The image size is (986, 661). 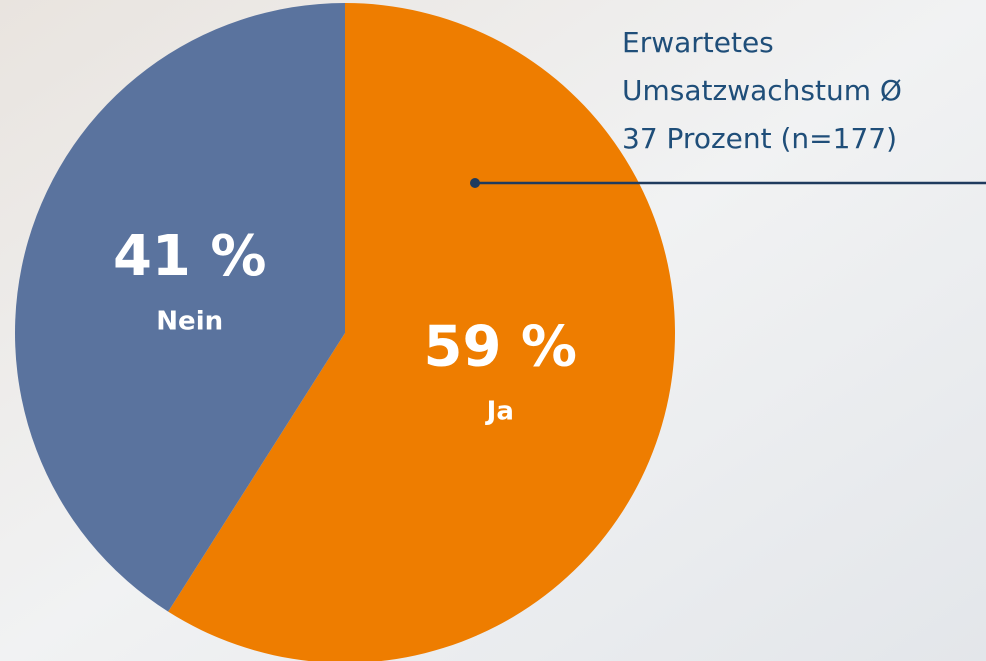 What do you see at coordinates (759, 138) in the screenshot?
I see `annotation-text: 37 Prozent (n=177)` at bounding box center [759, 138].